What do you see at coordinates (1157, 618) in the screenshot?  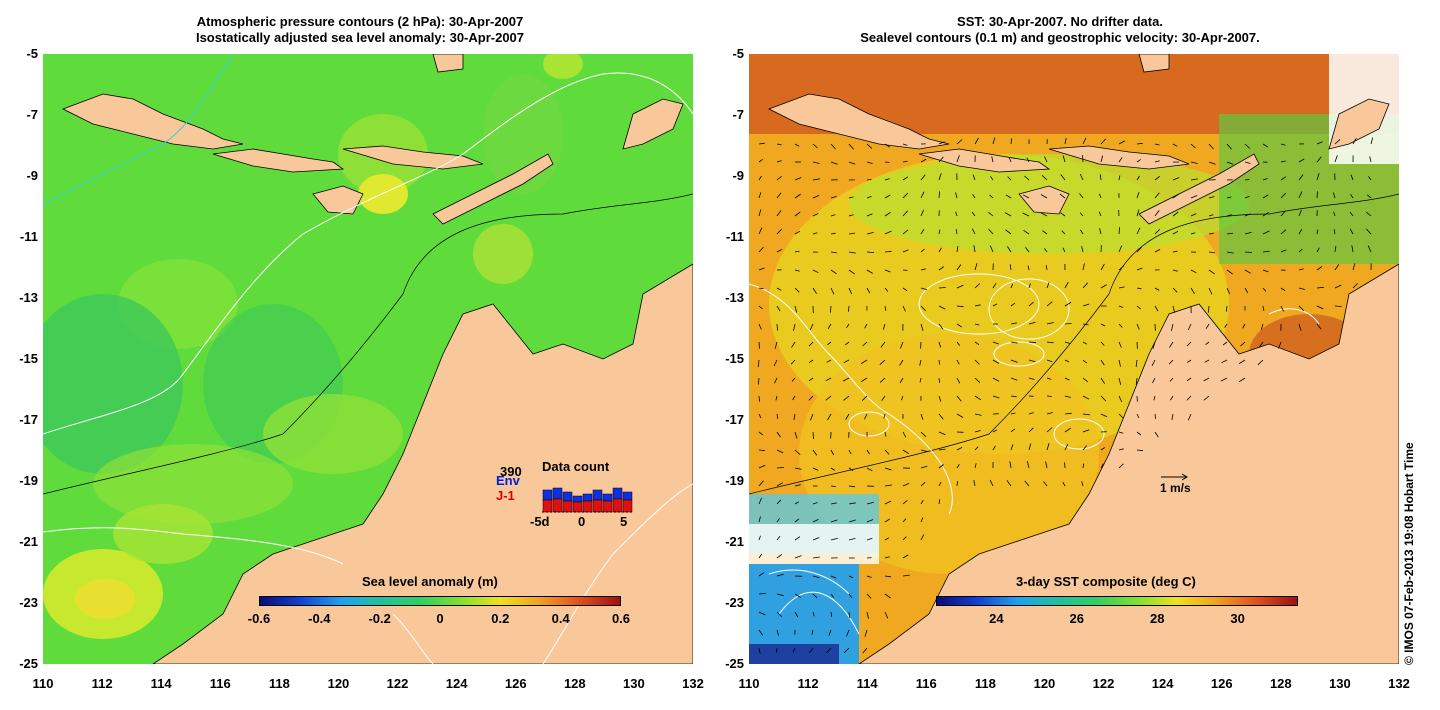 I see `colorbar-tick-label: 28` at bounding box center [1157, 618].